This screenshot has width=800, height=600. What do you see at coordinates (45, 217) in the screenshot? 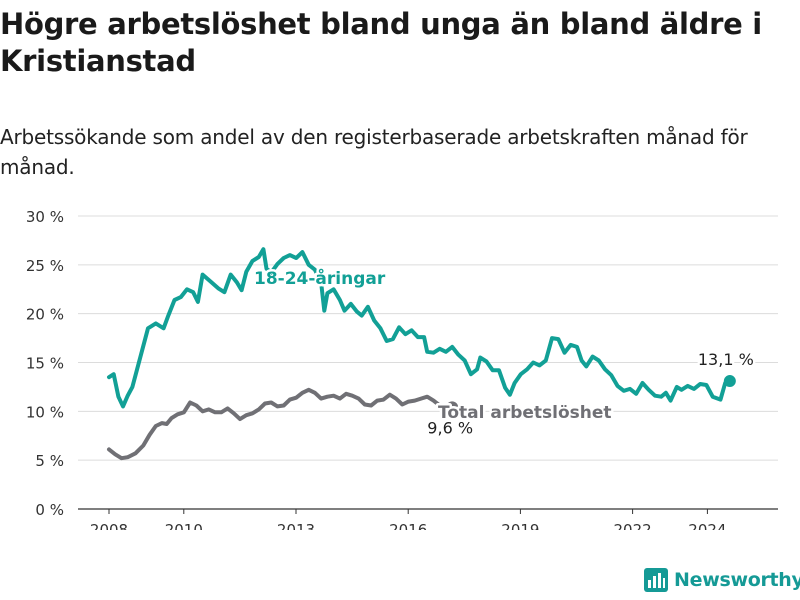
I see `y-tick-label: 30 %` at bounding box center [45, 217].